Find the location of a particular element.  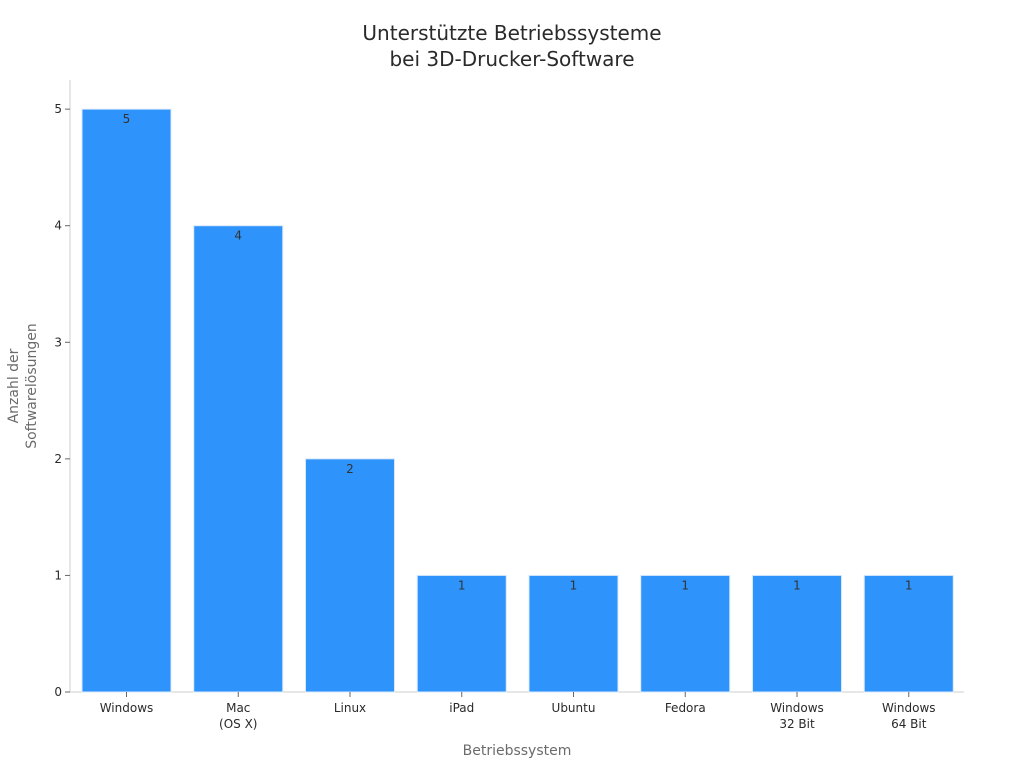

x-tick-label: (OS X) is located at coordinates (238, 724).